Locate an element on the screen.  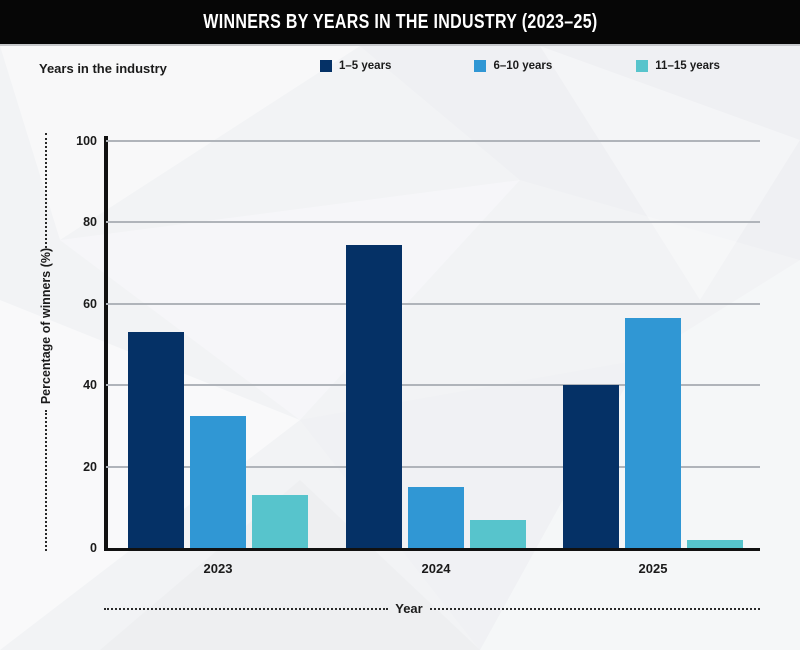
legend-item-label: 1–5 years is located at coordinates (365, 66).